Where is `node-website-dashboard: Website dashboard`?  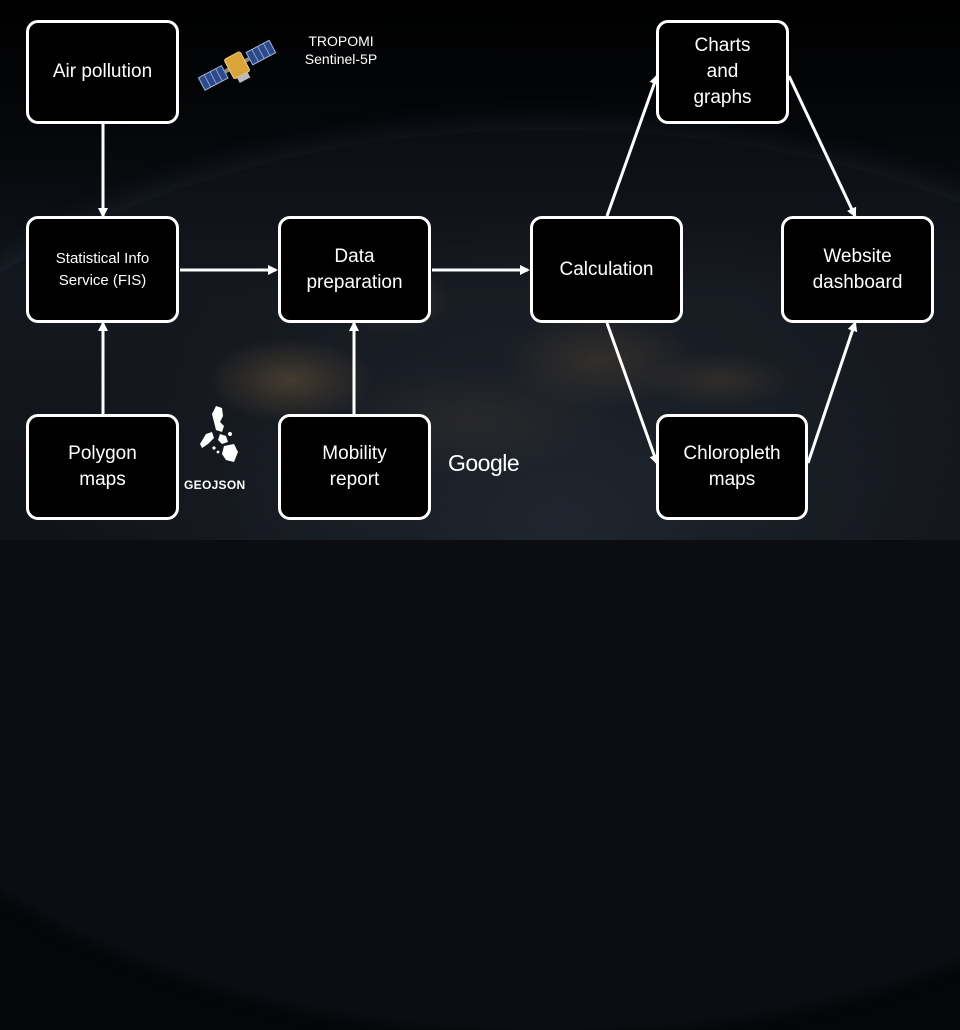 node-website-dashboard: Website dashboard is located at coordinates (857, 269).